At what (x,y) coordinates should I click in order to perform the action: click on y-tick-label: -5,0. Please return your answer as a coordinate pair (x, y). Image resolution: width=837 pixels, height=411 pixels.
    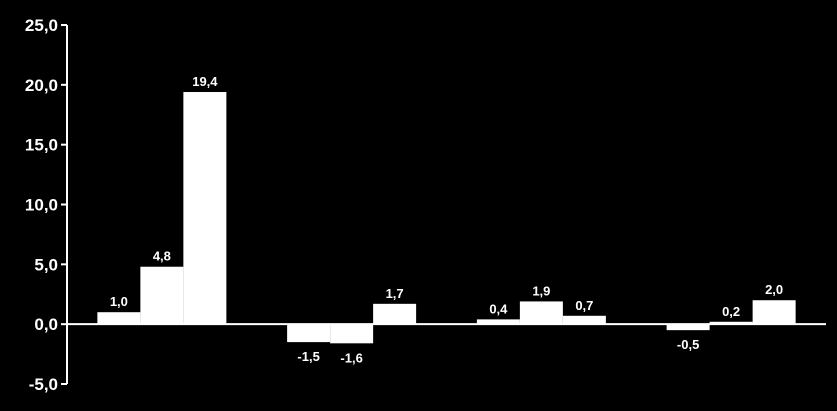
    Looking at the image, I should click on (43, 384).